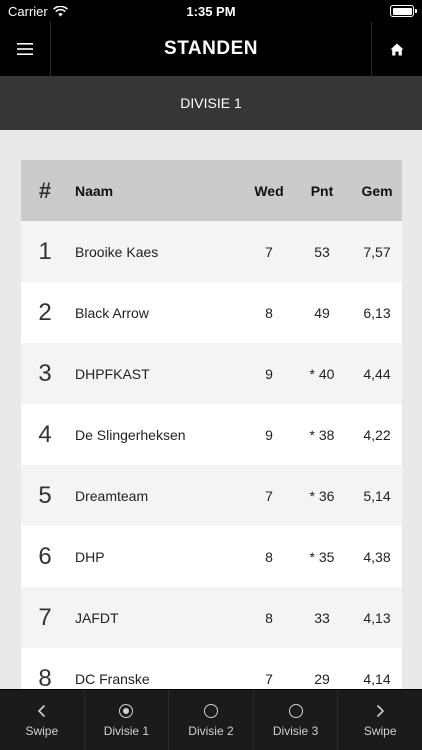 The height and width of the screenshot is (750, 422). Describe the element at coordinates (211, 731) in the screenshot. I see `tab-label: Divisie 2` at that location.